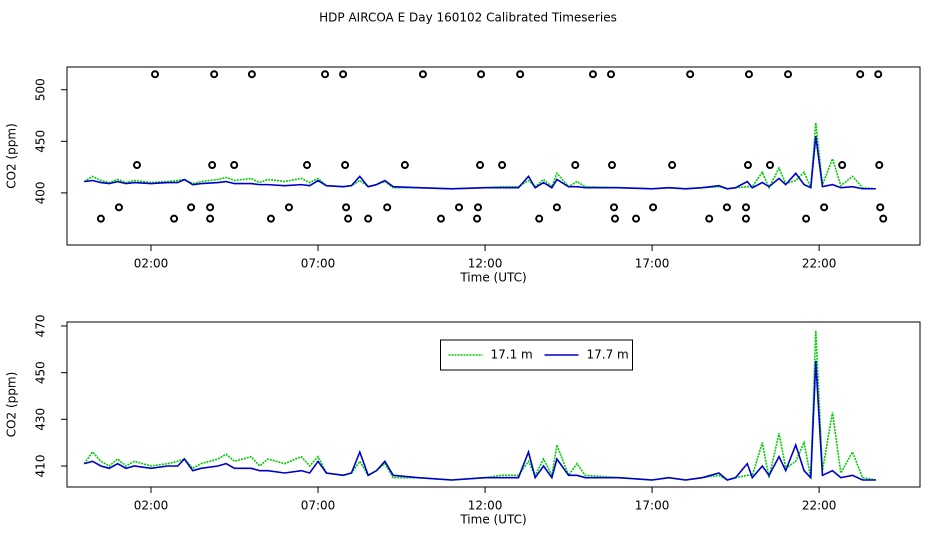 The height and width of the screenshot is (540, 936). What do you see at coordinates (512, 355) in the screenshot?
I see `legend-label: 17.1 m` at bounding box center [512, 355].